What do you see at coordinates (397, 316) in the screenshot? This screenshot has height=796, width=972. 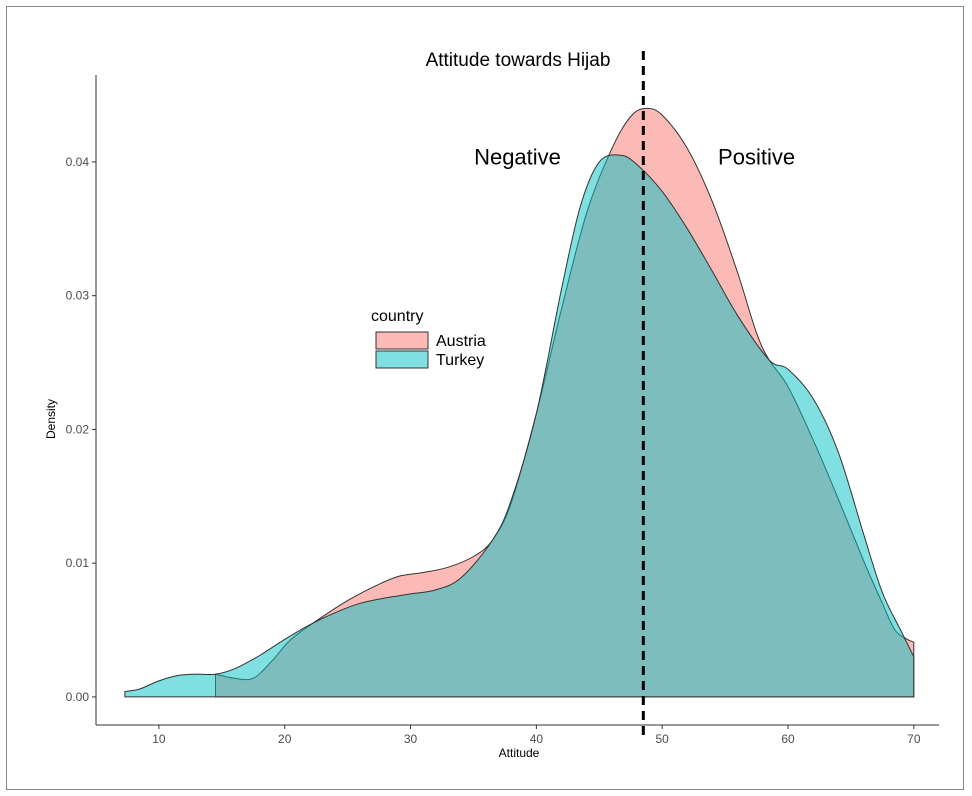 I see `legend-title: country` at bounding box center [397, 316].